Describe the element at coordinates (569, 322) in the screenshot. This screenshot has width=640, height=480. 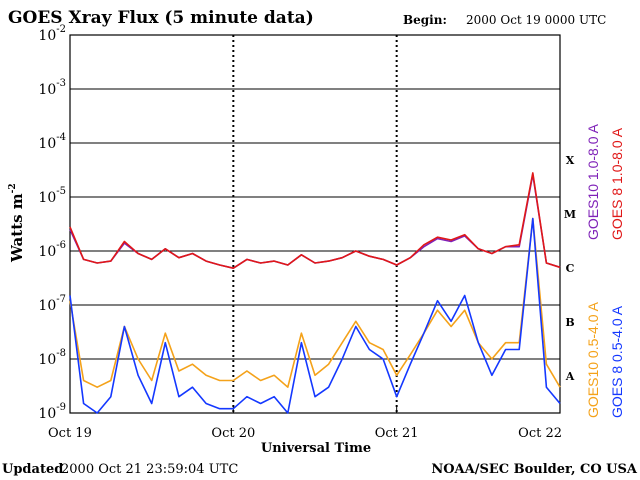
I see `flare-class-b: B` at that location.